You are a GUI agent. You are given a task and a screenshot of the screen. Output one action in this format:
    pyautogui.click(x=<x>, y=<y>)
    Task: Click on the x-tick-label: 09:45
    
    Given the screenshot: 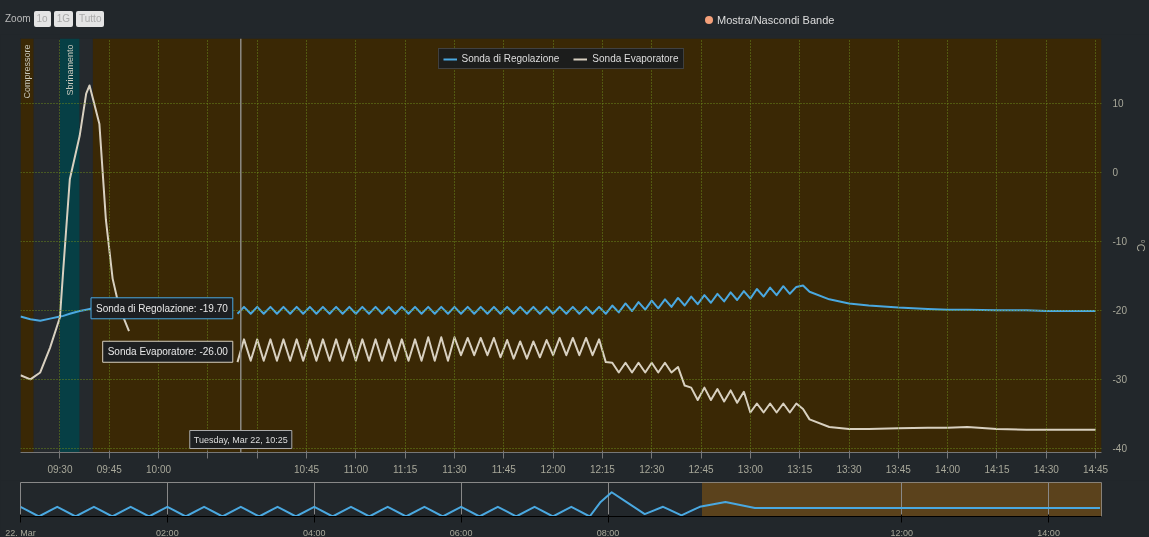 What is the action you would take?
    pyautogui.click(x=109, y=469)
    